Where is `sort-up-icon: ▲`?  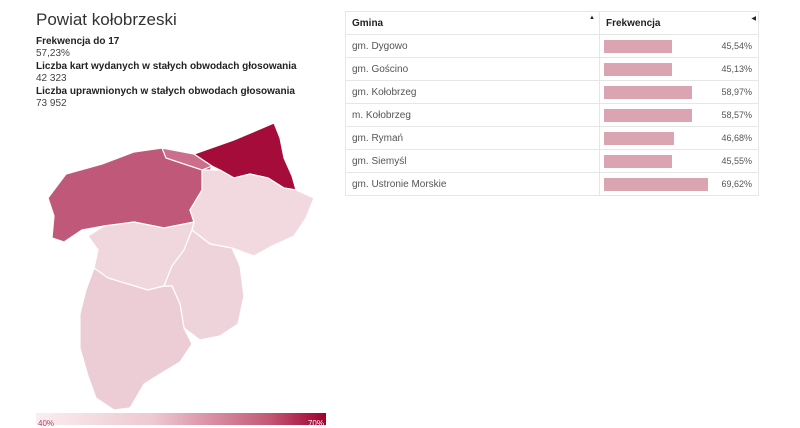
sort-up-icon: ▲ is located at coordinates (592, 18).